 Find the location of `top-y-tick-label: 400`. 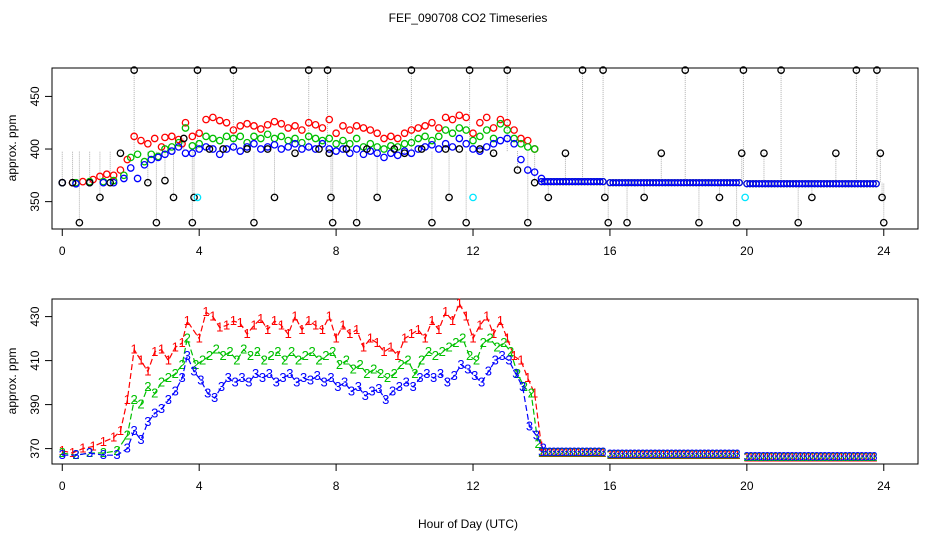

top-y-tick-label: 400 is located at coordinates (35, 149).